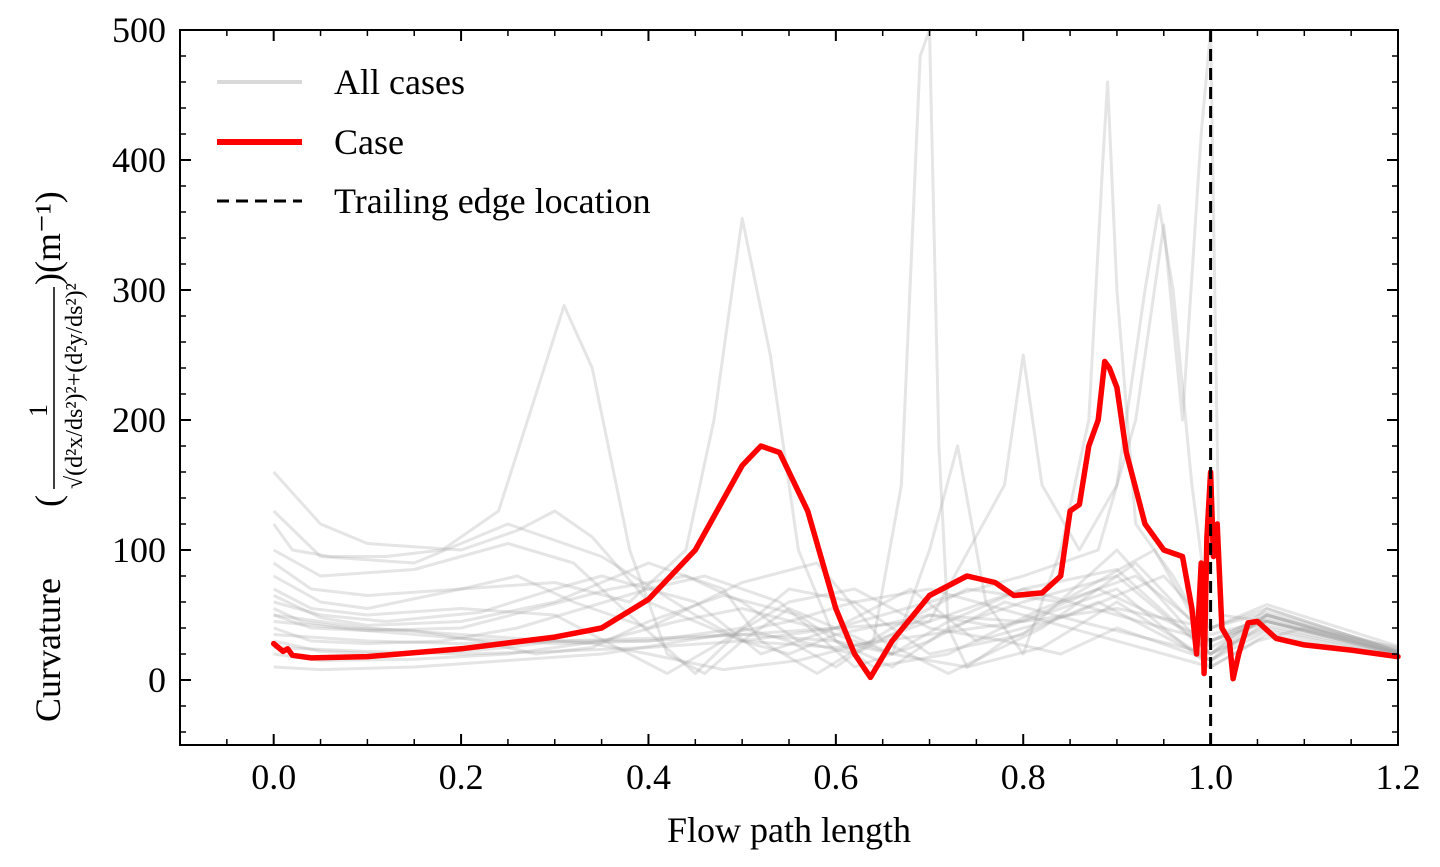  Describe the element at coordinates (139, 160) in the screenshot. I see `y-tick-label: 400` at that location.